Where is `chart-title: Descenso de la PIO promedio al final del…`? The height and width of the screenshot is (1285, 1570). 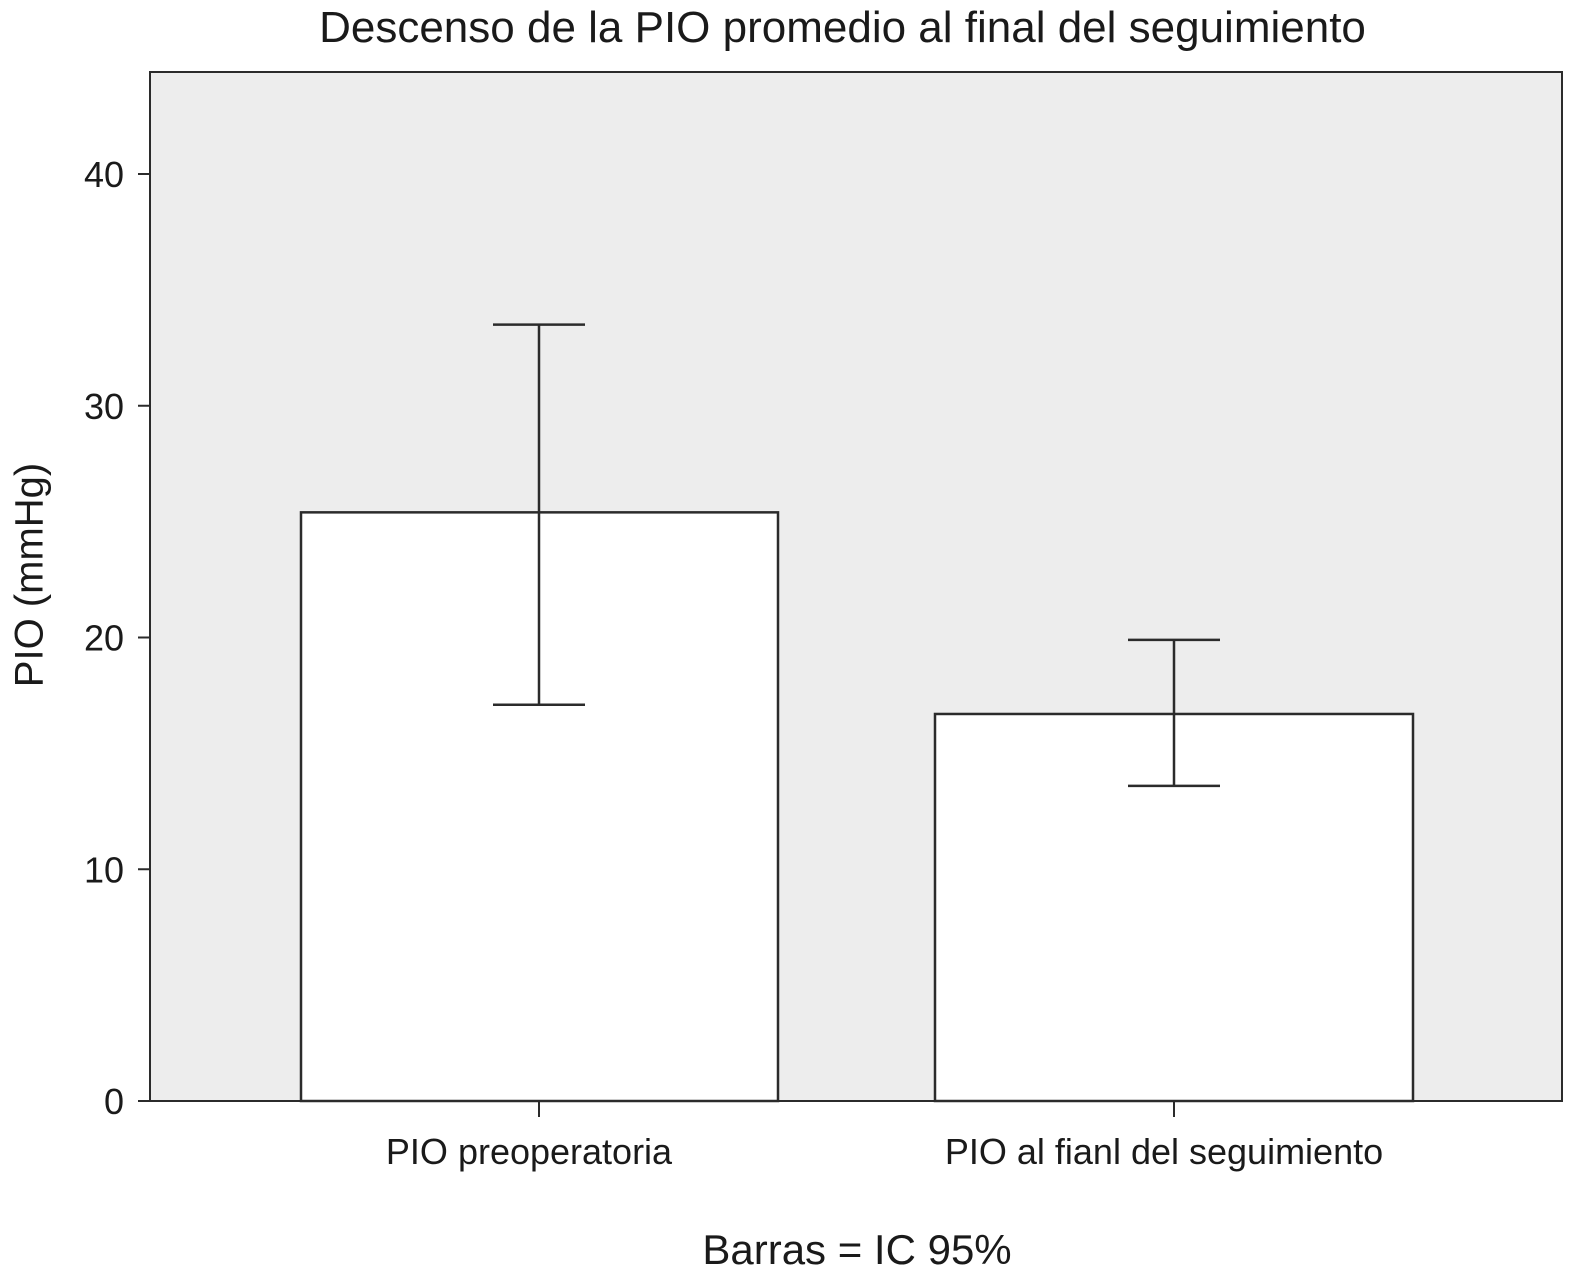
chart-title: Descenso de la PIO promedio al final del… is located at coordinates (842, 27).